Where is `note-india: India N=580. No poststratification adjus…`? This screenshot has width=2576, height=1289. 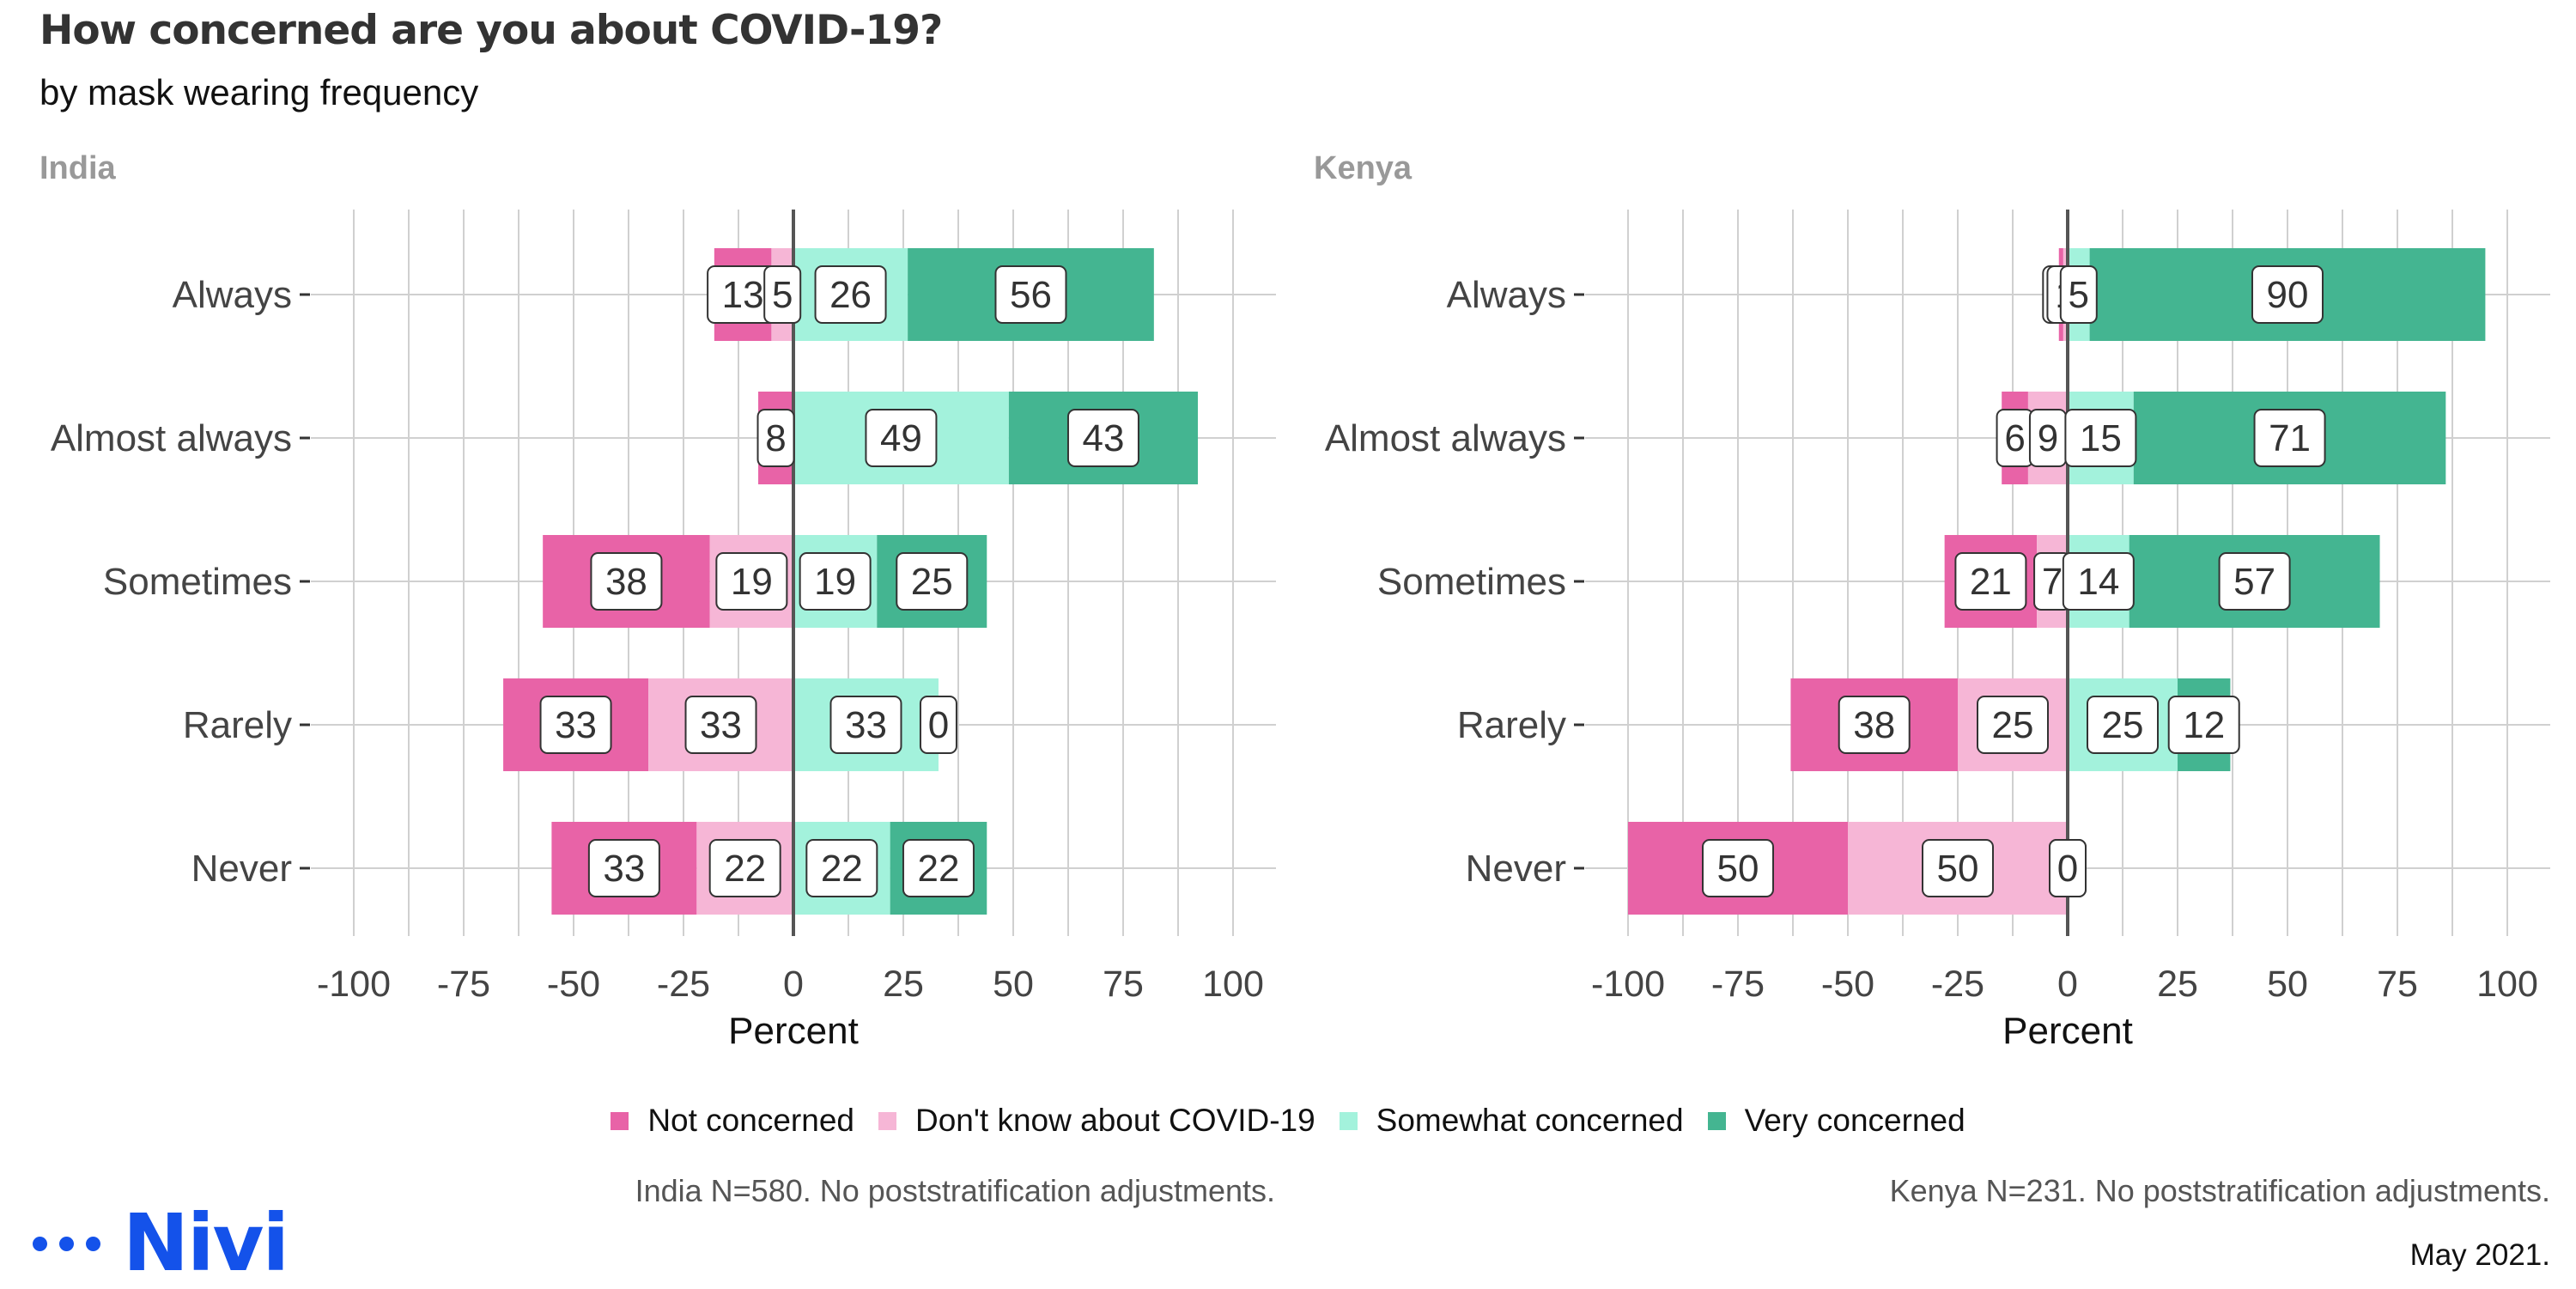
note-india: India N=580. No poststratification adjus… is located at coordinates (955, 1191).